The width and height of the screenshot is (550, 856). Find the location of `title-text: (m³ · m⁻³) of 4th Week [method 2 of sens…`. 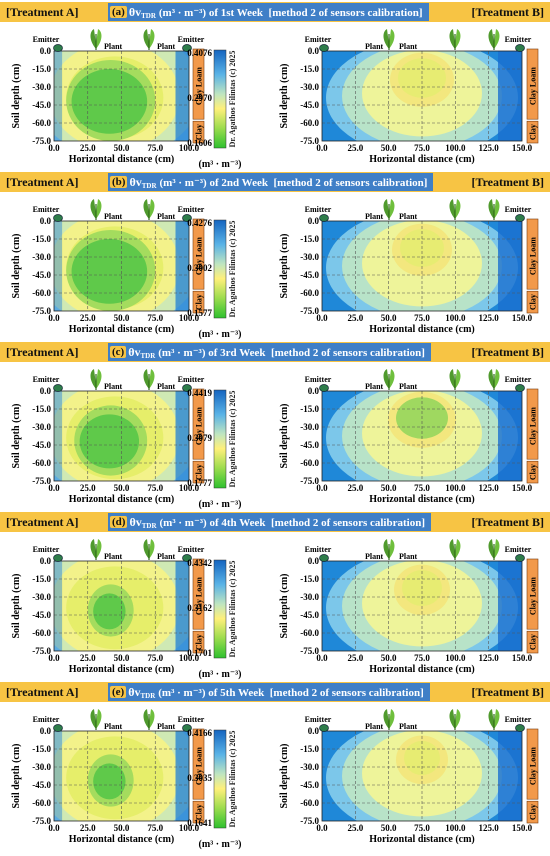

title-text: (m³ · m⁻³) of 4th Week [method 2 of sens… is located at coordinates (292, 522).